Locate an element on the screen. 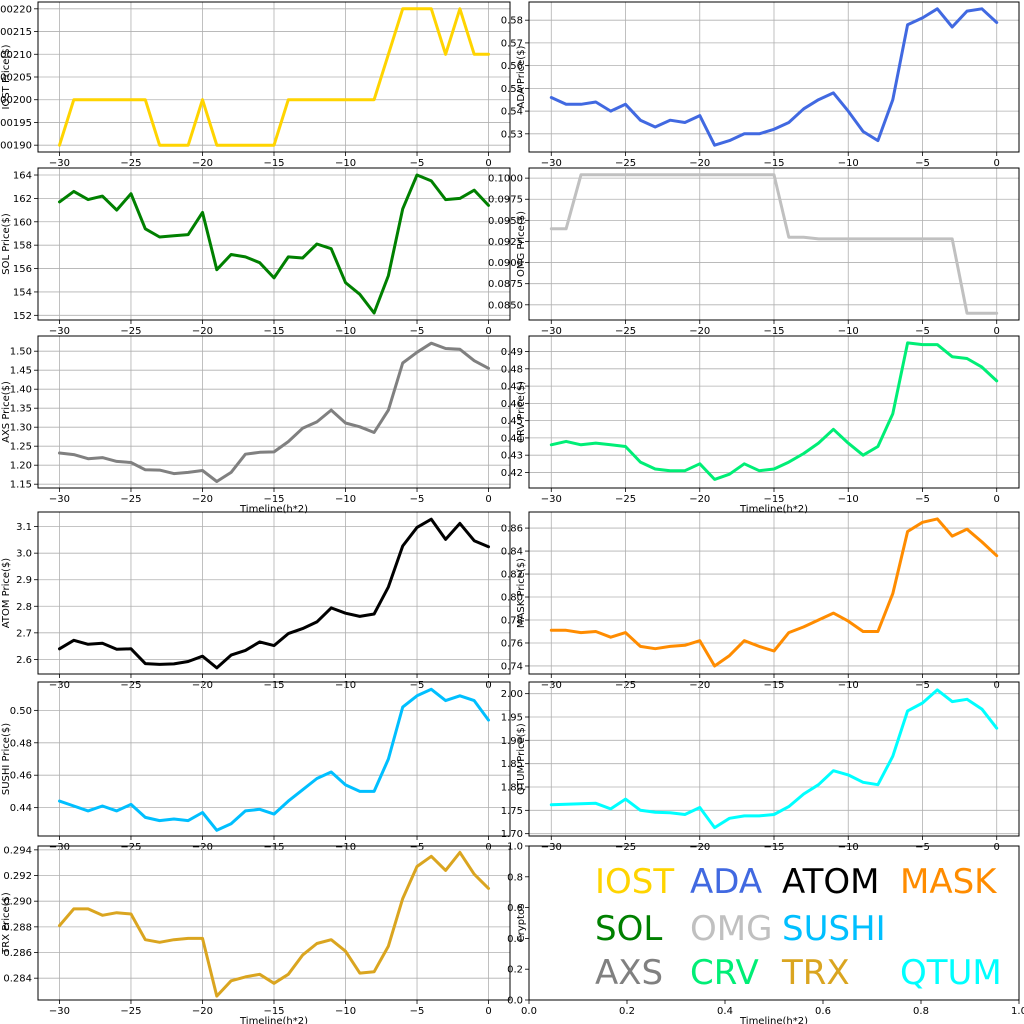 Image resolution: width=1024 pixels, height=1024 pixels. series-line-atom is located at coordinates (274, 593).